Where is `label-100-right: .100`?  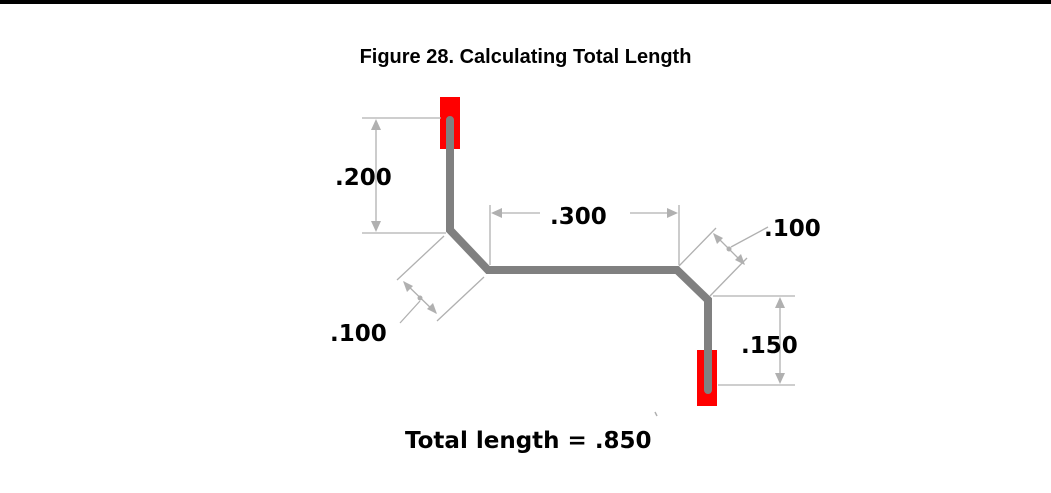
label-100-right: .100 is located at coordinates (792, 229).